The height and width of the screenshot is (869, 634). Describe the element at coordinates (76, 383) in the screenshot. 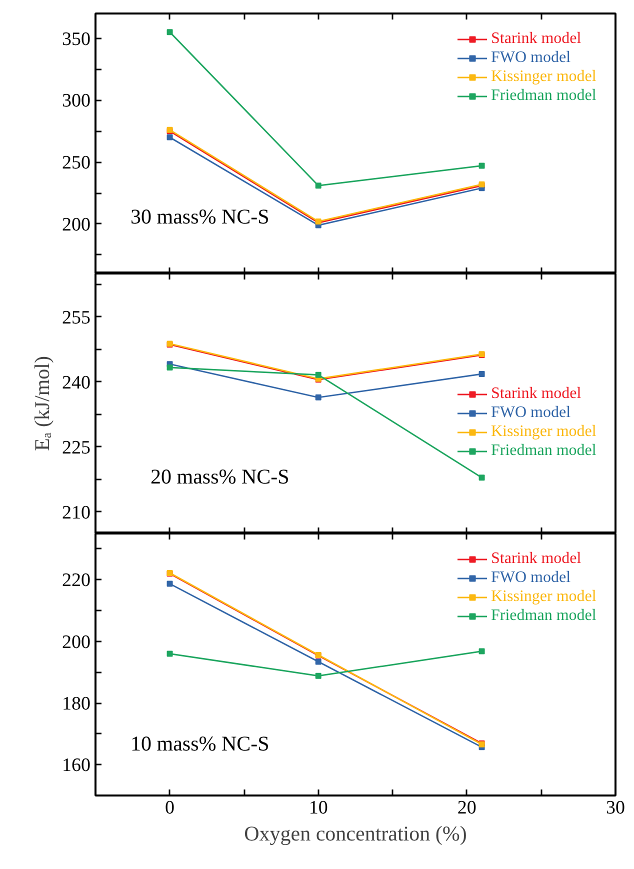

I see `y-tick-label: 240` at that location.